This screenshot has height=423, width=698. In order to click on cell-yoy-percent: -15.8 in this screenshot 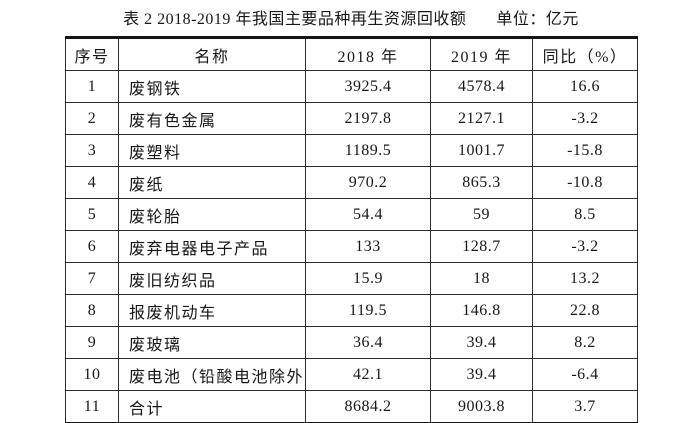, I will do `click(585, 150)`.